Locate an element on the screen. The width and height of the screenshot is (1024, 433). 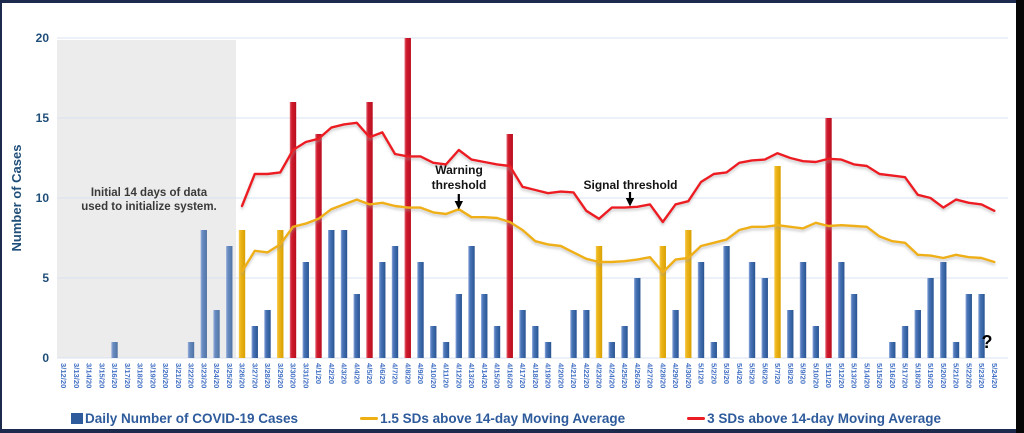
frame-border-left is located at coordinates (1, 216).